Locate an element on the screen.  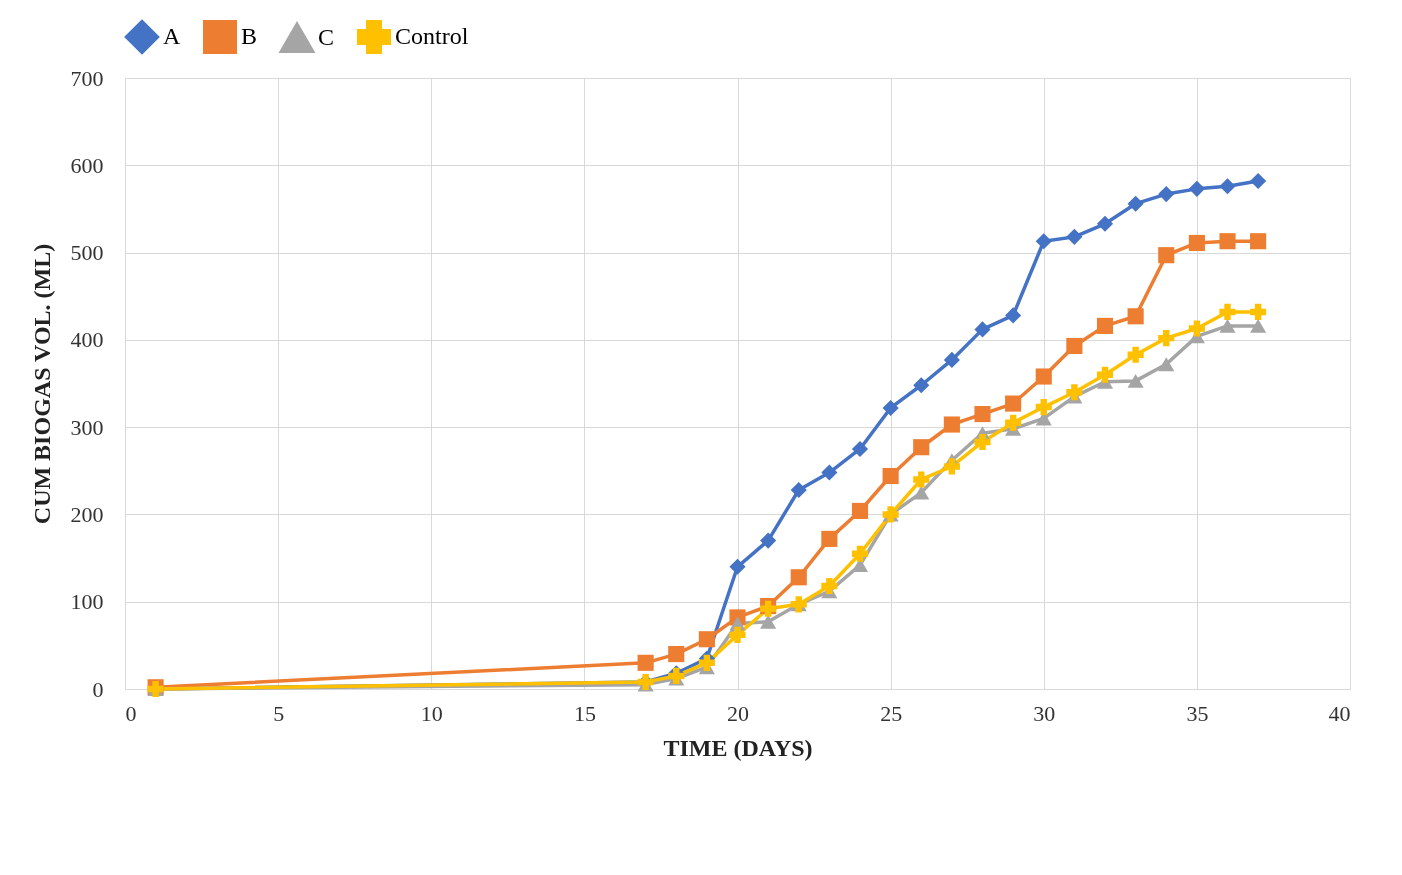
legend-label: A is located at coordinates (172, 36).